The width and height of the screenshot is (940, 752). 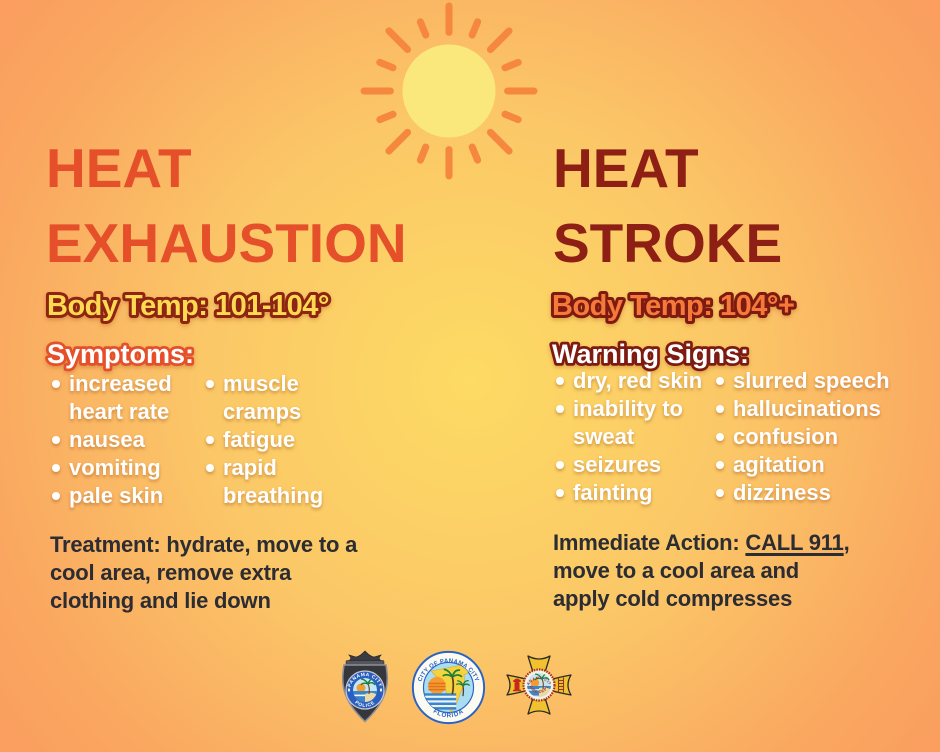 What do you see at coordinates (628, 422) in the screenshot?
I see `warning-item: inability to sweat` at bounding box center [628, 422].